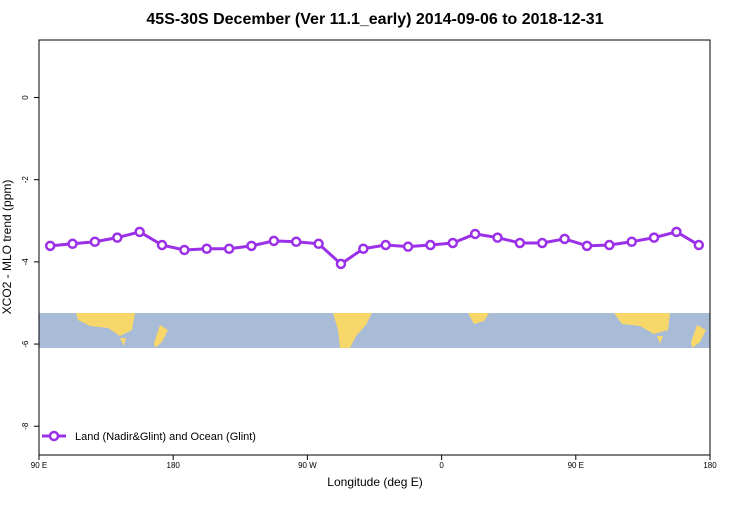 This screenshot has height=505, width=750. I want to click on legend-label: Land (Nadir&Glint) and Ocean (Glint), so click(165, 437).